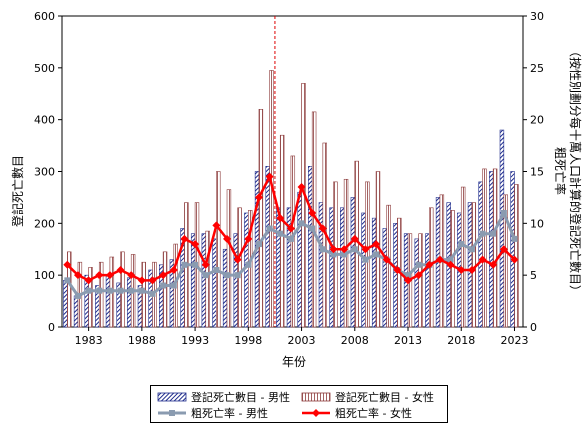 Image resolution: width=588 pixels, height=443 pixels. Describe the element at coordinates (290, 228) in the screenshot. I see `point-female-rate-2002` at that location.